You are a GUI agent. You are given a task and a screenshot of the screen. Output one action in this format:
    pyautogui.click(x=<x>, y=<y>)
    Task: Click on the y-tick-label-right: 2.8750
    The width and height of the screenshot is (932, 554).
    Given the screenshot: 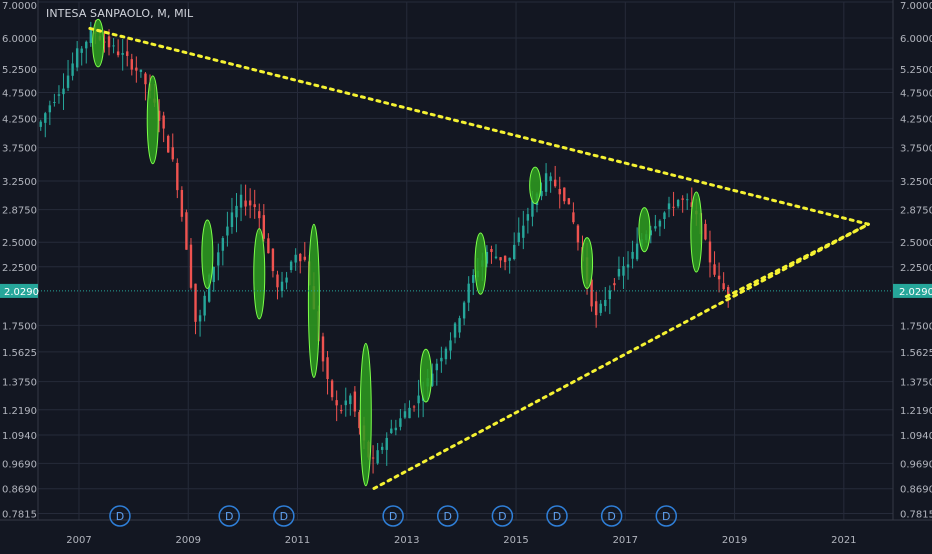 What is the action you would take?
    pyautogui.click(x=916, y=211)
    